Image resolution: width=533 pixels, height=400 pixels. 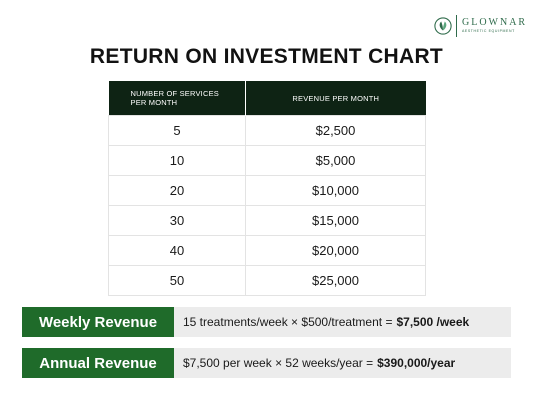 I want to click on cell-services: 5, so click(x=177, y=130).